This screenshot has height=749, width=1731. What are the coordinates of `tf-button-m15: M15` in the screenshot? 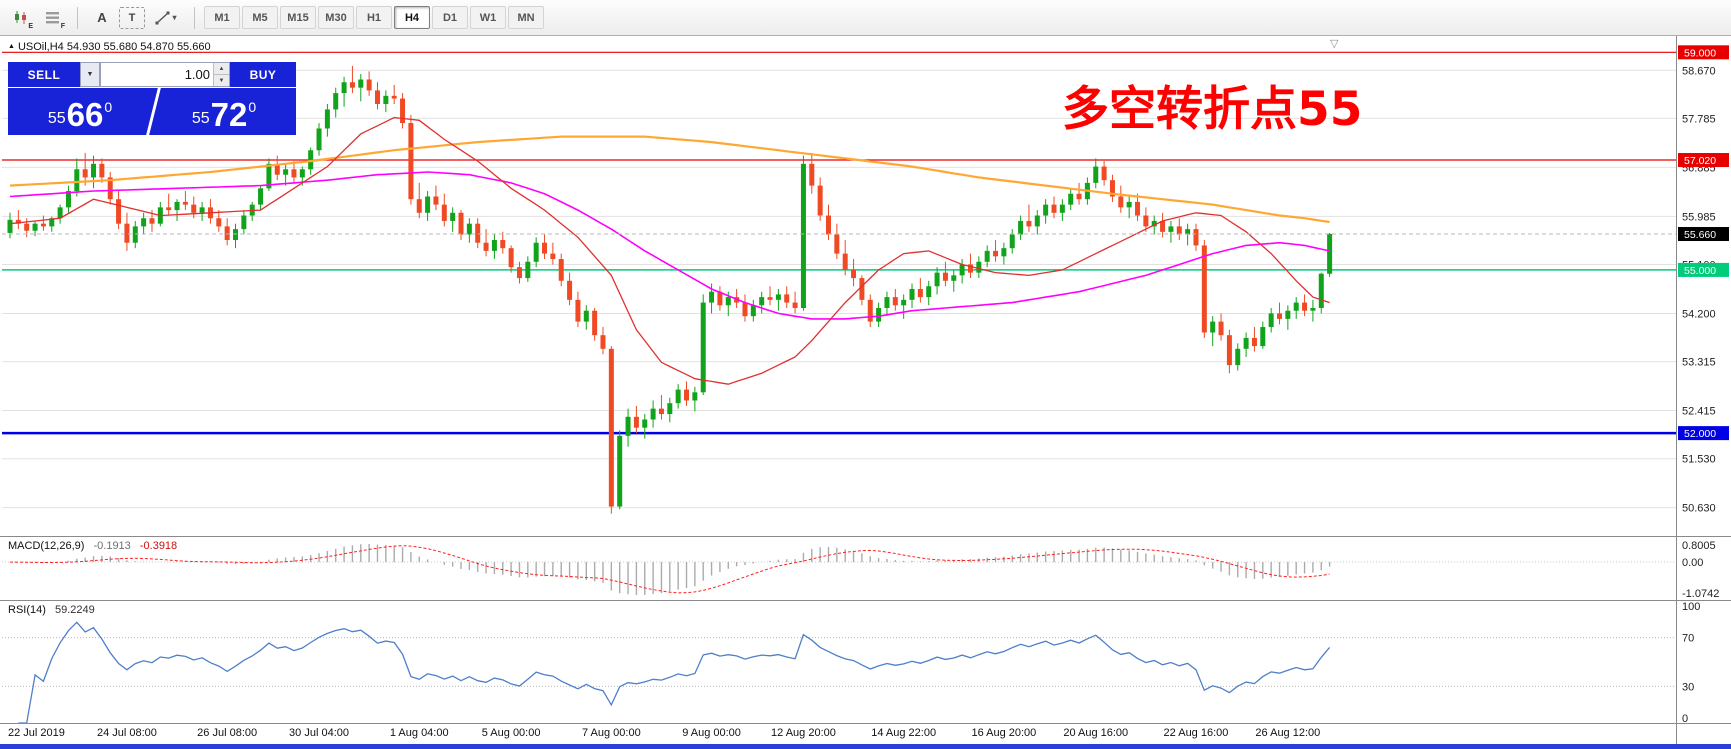 It's located at (298, 17).